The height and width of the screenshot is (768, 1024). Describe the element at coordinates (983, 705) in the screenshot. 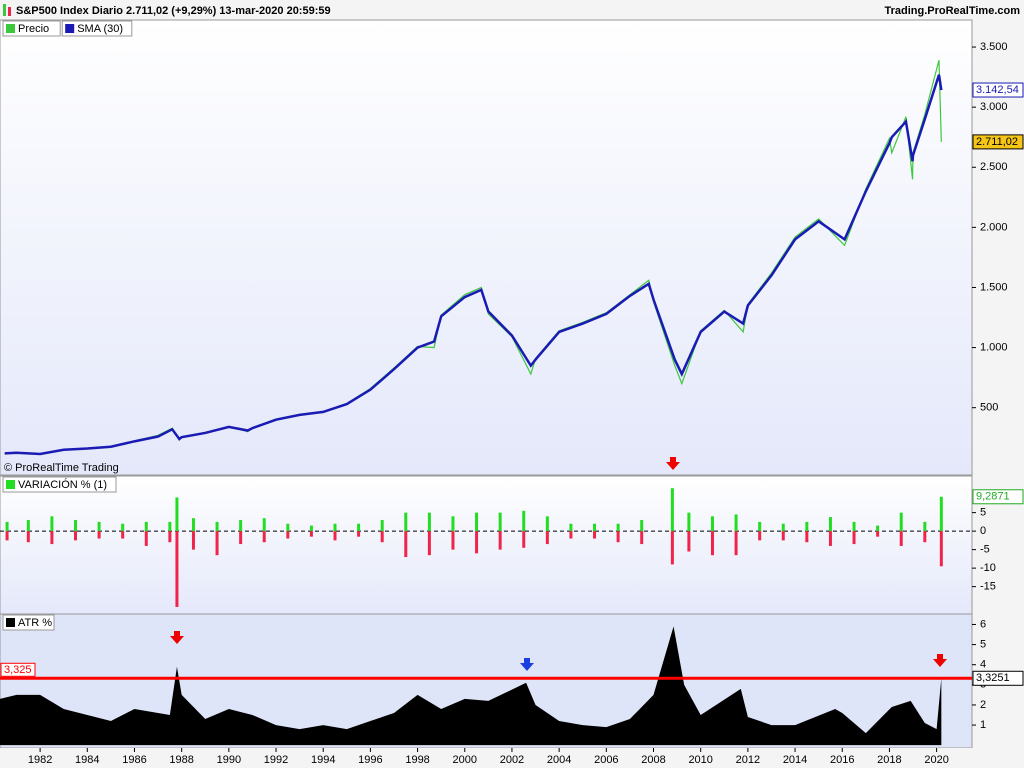

I see `y-tick-label: 2` at that location.